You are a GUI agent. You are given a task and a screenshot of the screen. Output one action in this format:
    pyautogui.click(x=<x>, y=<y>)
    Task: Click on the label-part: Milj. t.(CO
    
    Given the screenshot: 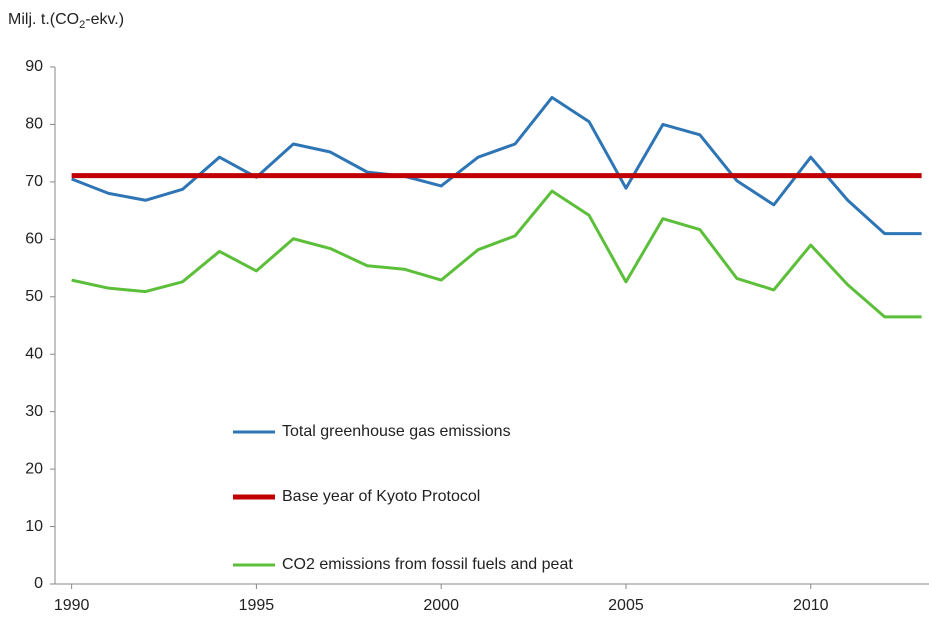 What is the action you would take?
    pyautogui.click(x=43, y=19)
    